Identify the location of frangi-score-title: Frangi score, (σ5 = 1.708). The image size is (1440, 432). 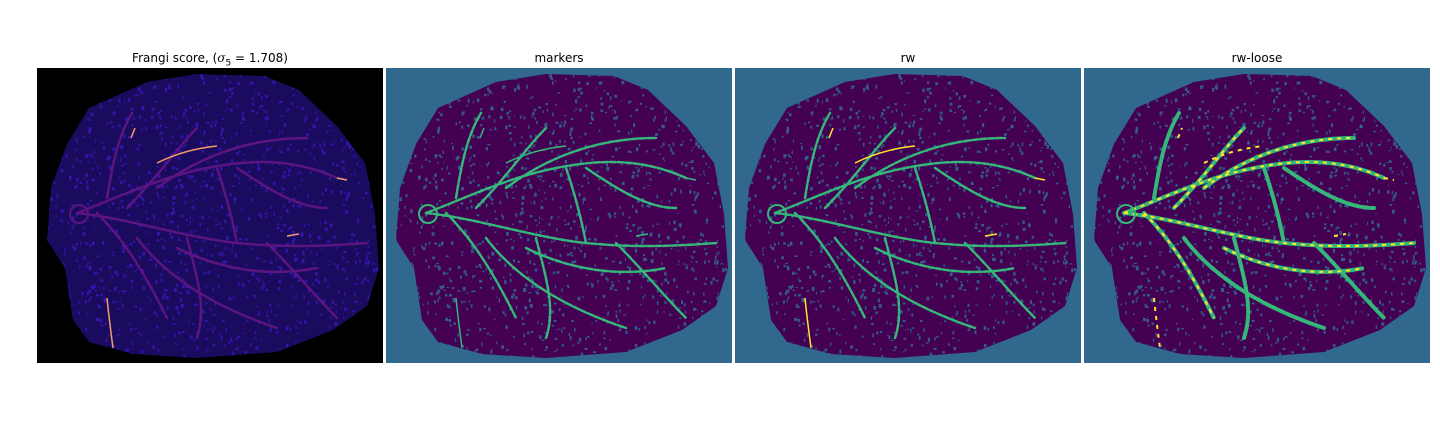
(210, 59).